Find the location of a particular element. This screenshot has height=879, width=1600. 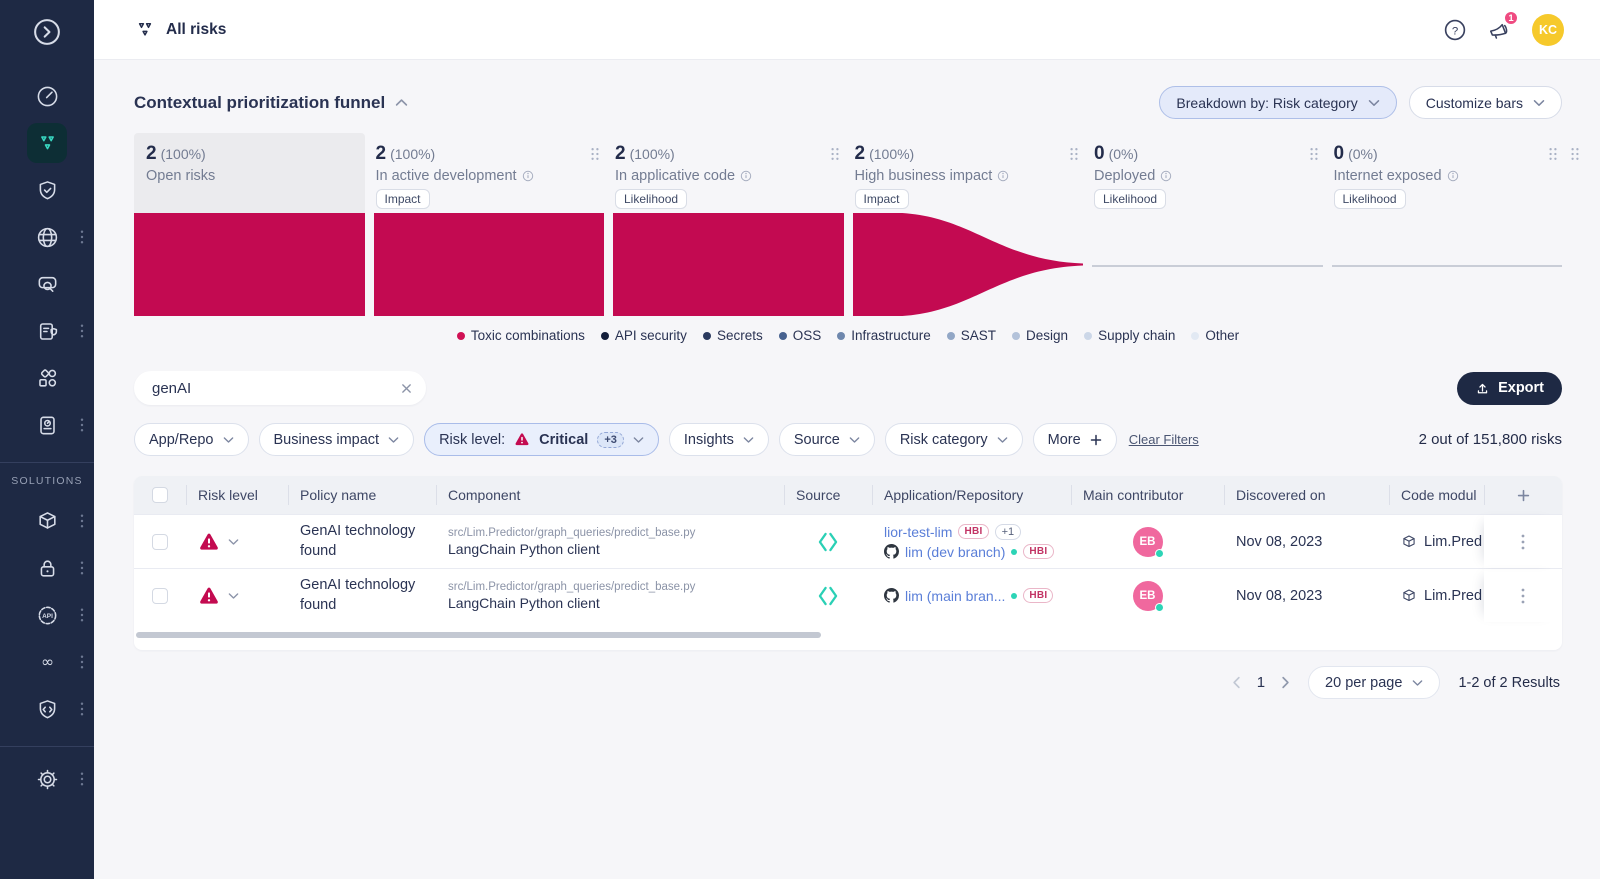

sidebar-item-settings is located at coordinates (47, 779).